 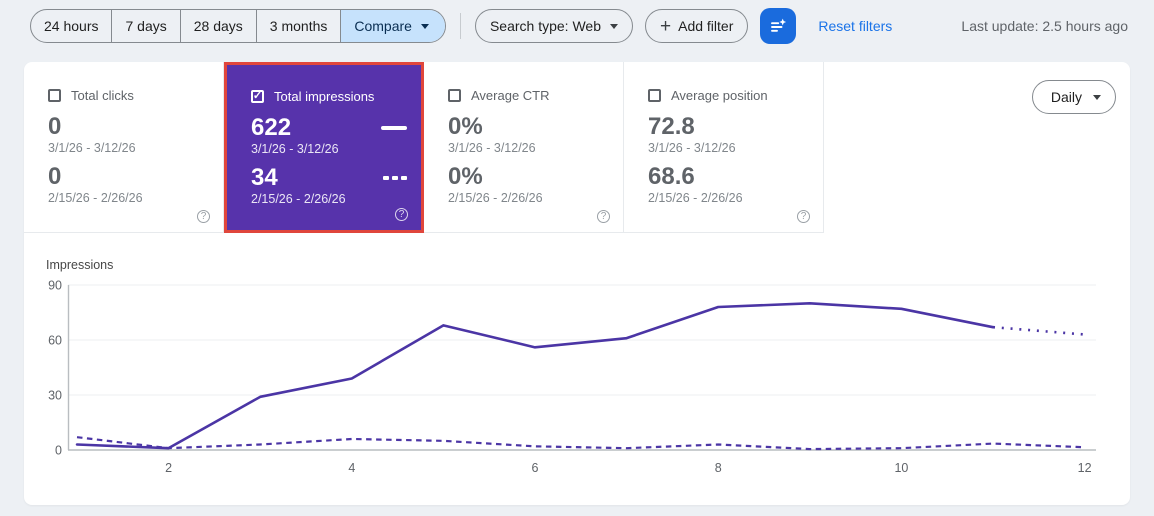 What do you see at coordinates (55, 126) in the screenshot?
I see `metric-value-period1: 0` at bounding box center [55, 126].